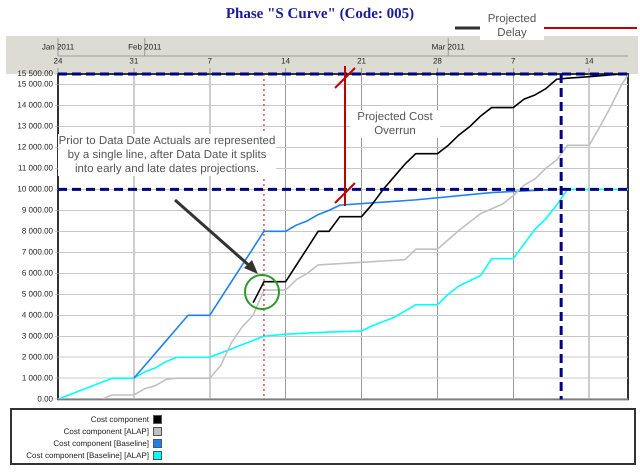 The image size is (640, 474). I want to click on annotation: Projected Cost Overrun, so click(395, 124).